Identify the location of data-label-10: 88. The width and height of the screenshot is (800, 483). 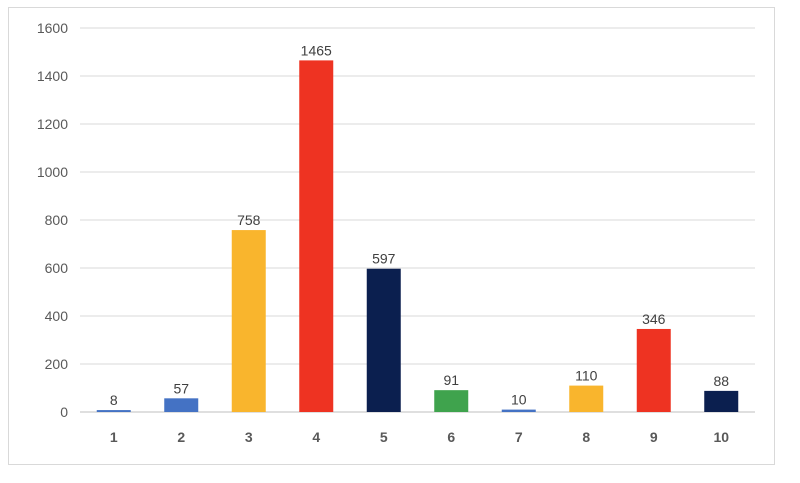
(721, 381).